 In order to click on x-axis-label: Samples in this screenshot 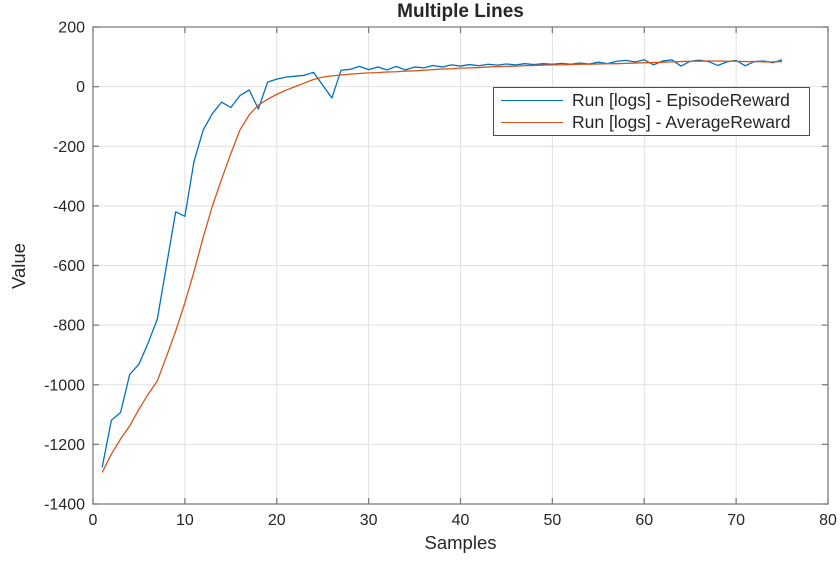, I will do `click(460, 542)`.